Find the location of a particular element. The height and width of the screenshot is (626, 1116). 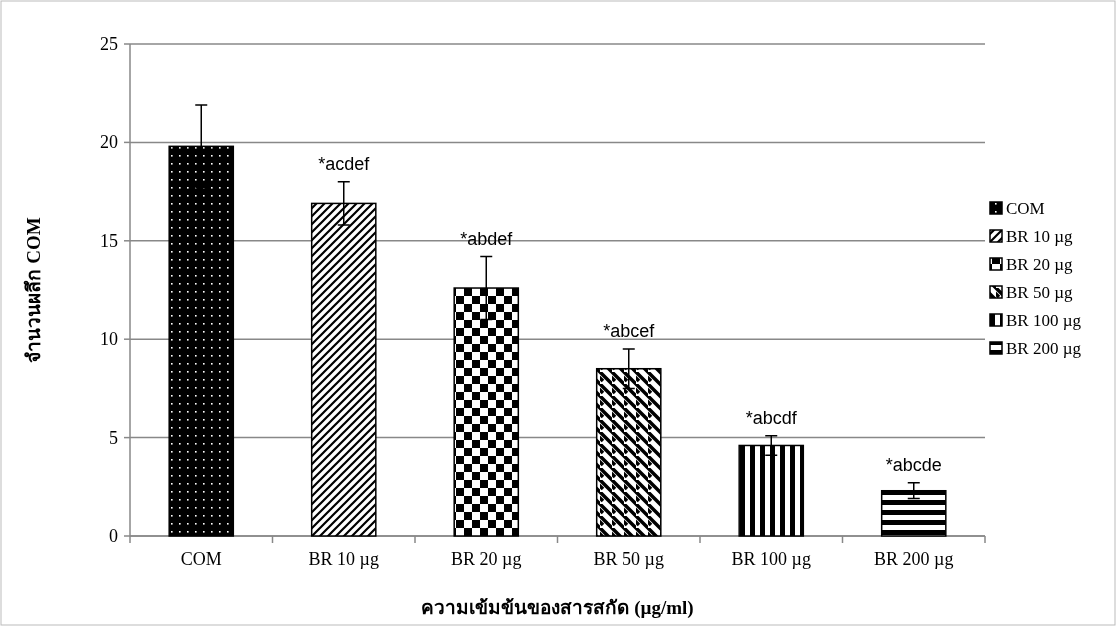

y-axis-title: จำนวนผลึก COM is located at coordinates (33, 290).